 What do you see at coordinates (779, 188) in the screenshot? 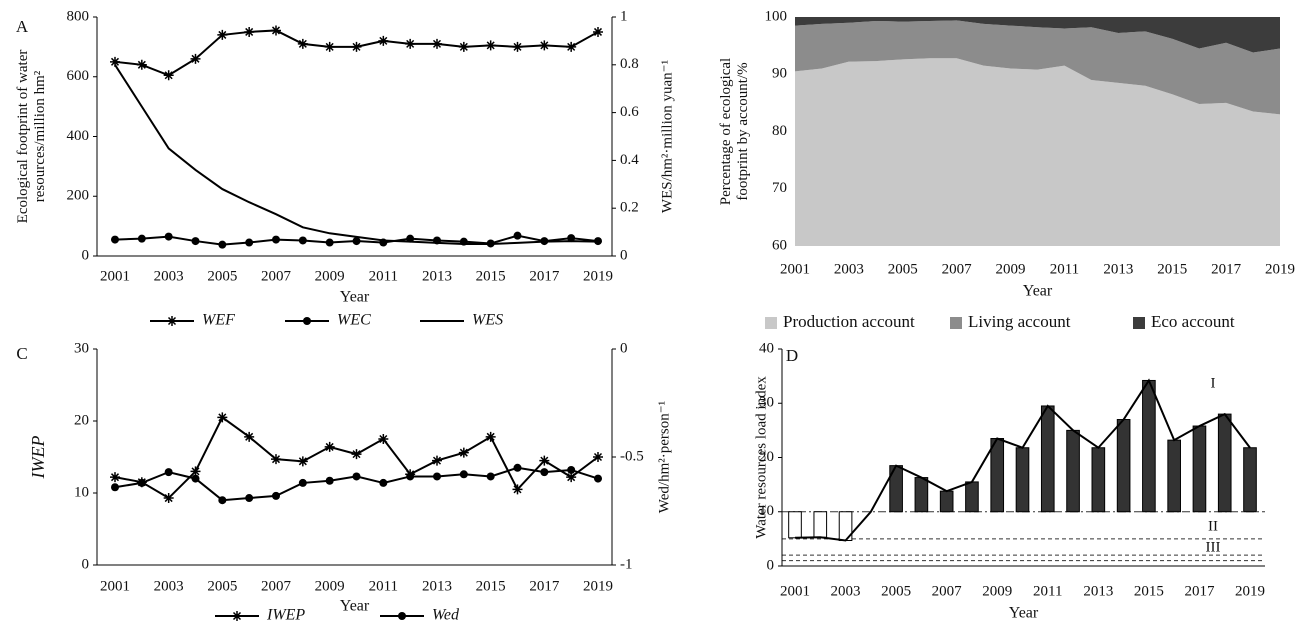
I see `y-tick-label: 70` at bounding box center [779, 188].